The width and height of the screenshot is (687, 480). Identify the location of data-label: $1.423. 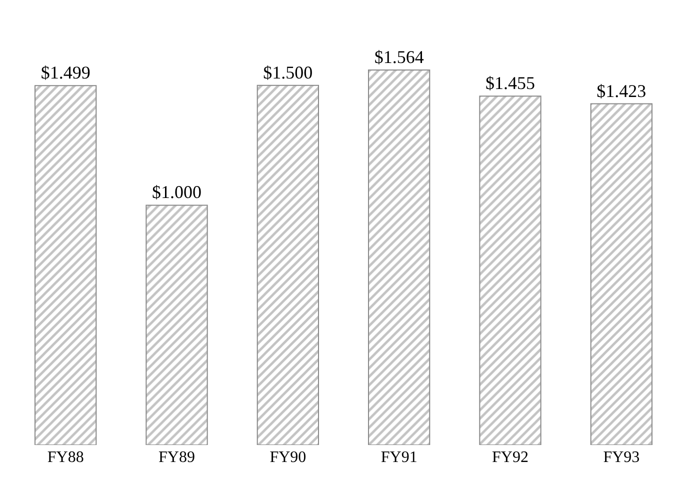
(621, 90).